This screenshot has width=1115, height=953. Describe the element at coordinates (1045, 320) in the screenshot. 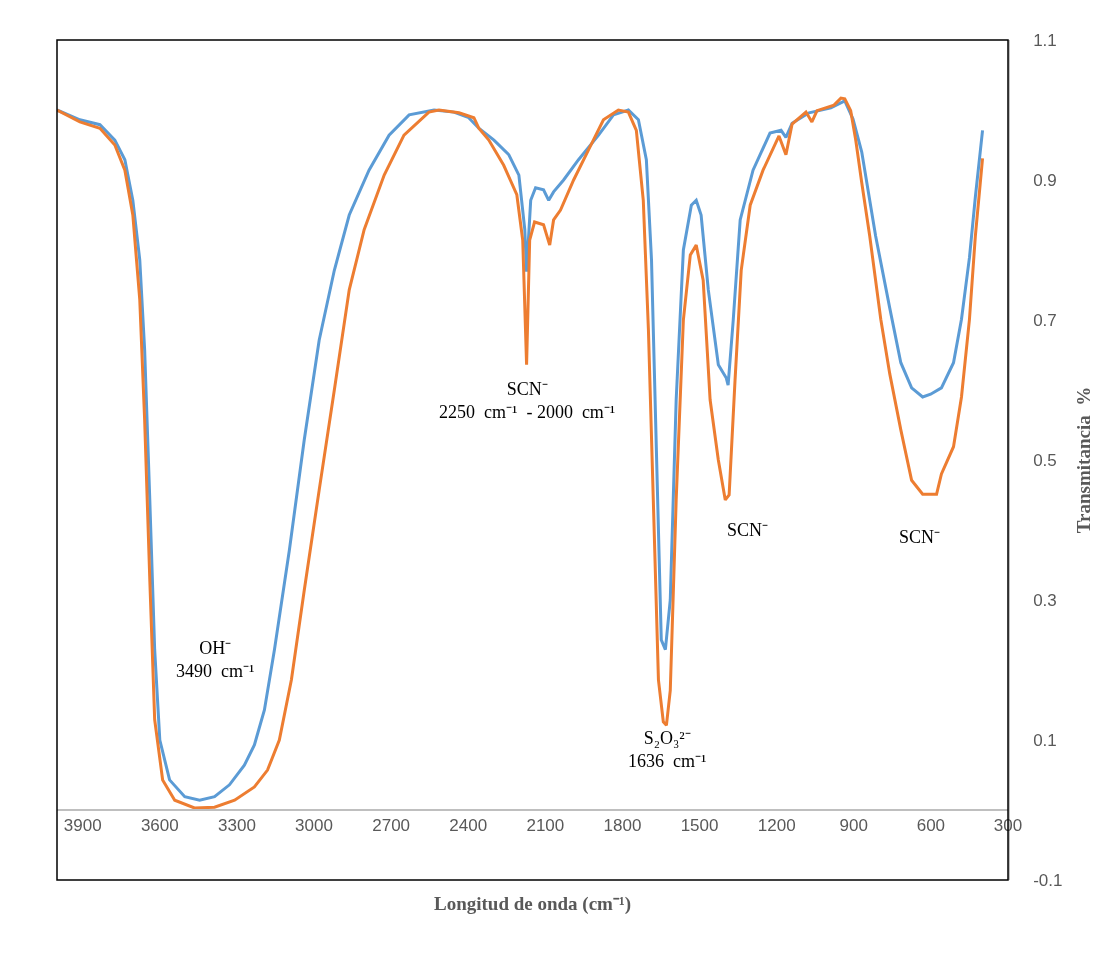

I see `y-tick-label: 0.7` at that location.